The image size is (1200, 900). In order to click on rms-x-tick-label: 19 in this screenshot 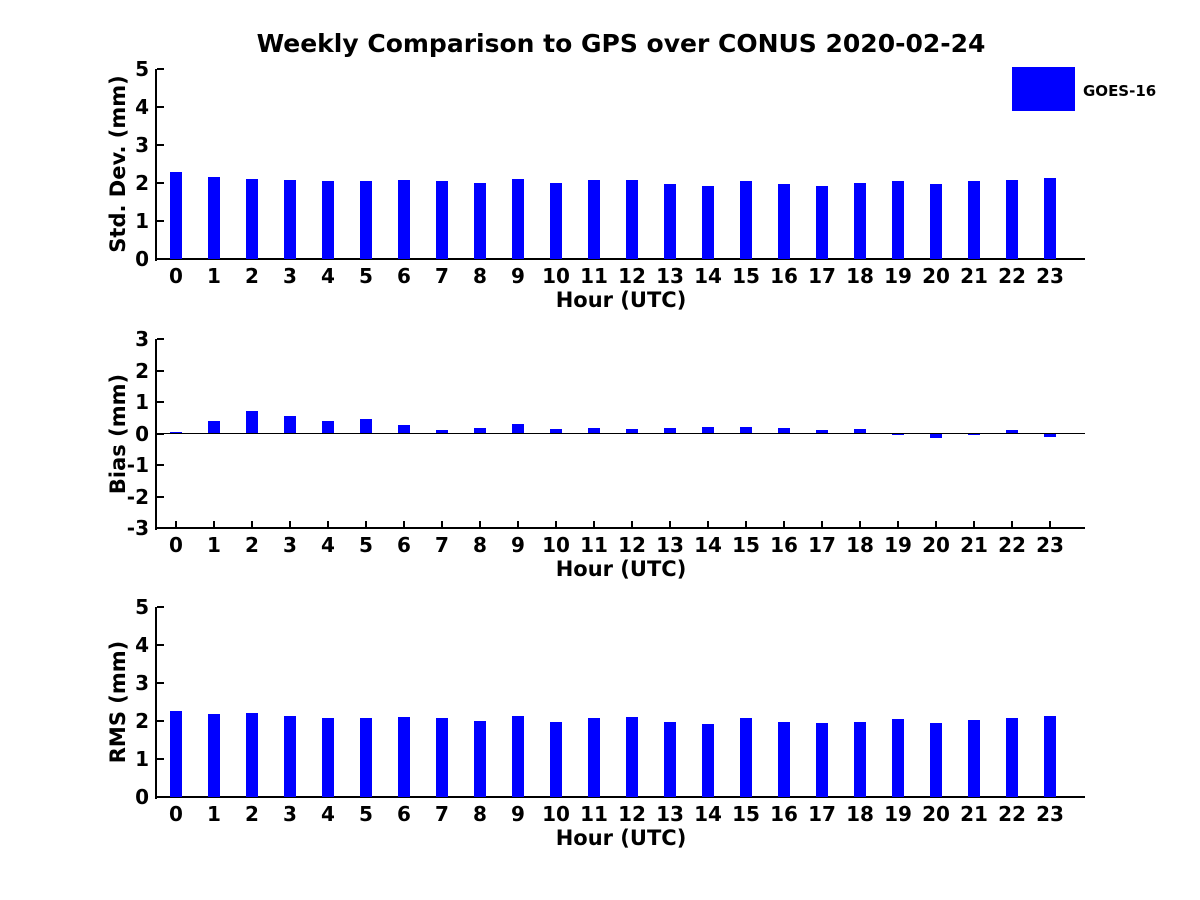, I will do `click(898, 814)`.